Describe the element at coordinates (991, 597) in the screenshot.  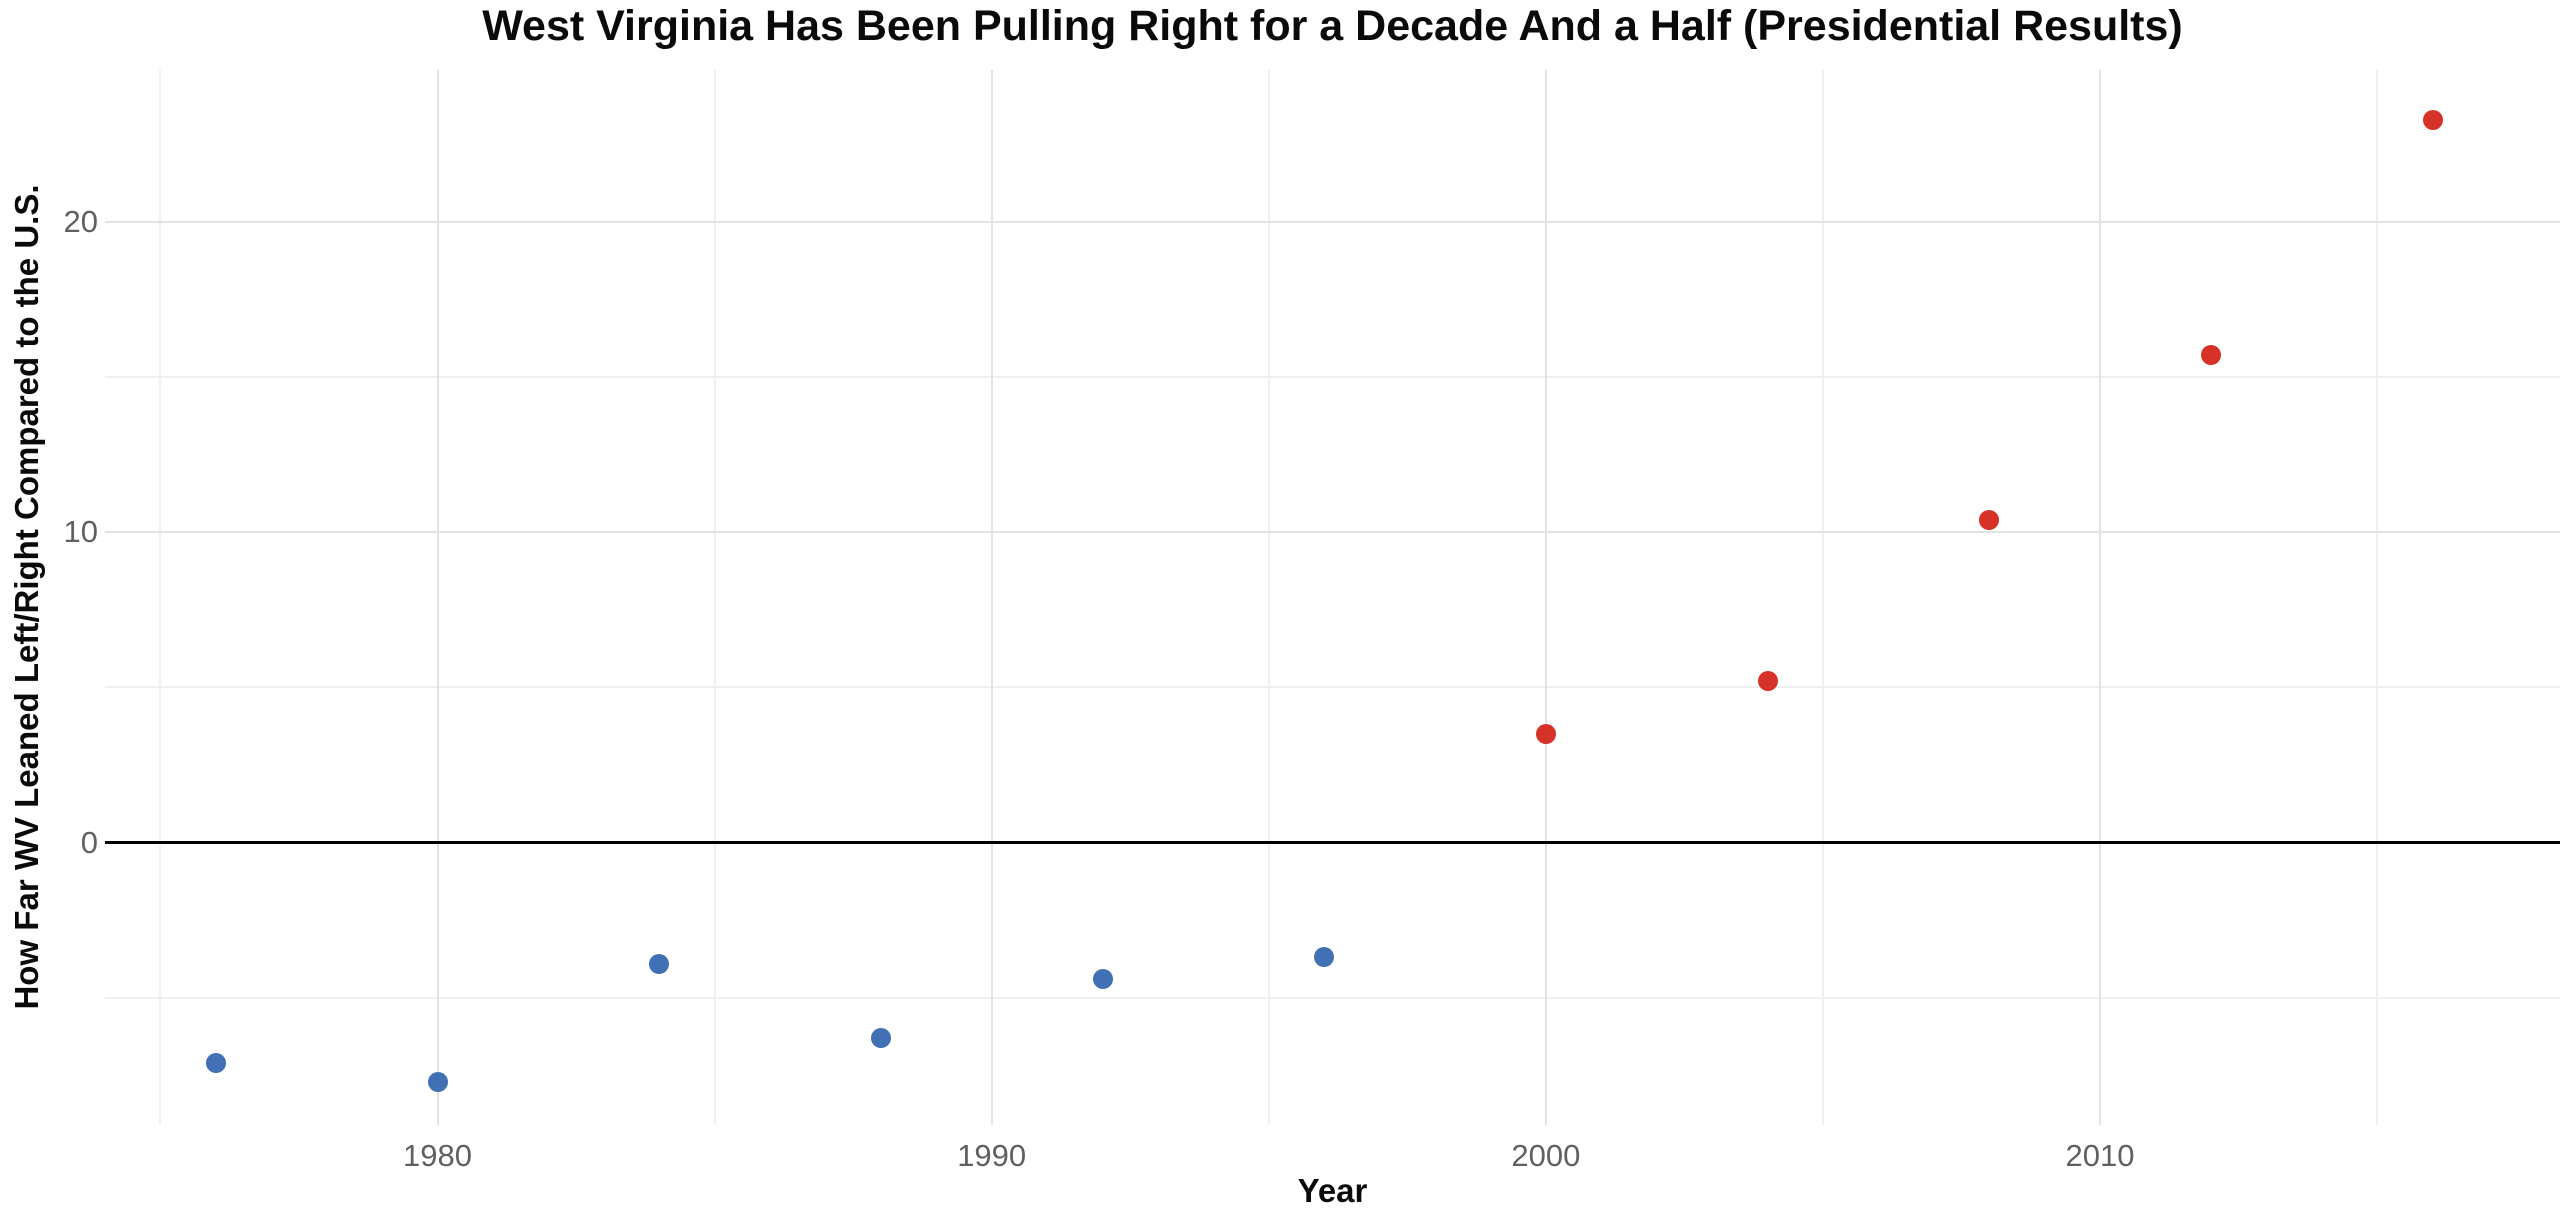
I see `major-gridline-x-1990` at that location.